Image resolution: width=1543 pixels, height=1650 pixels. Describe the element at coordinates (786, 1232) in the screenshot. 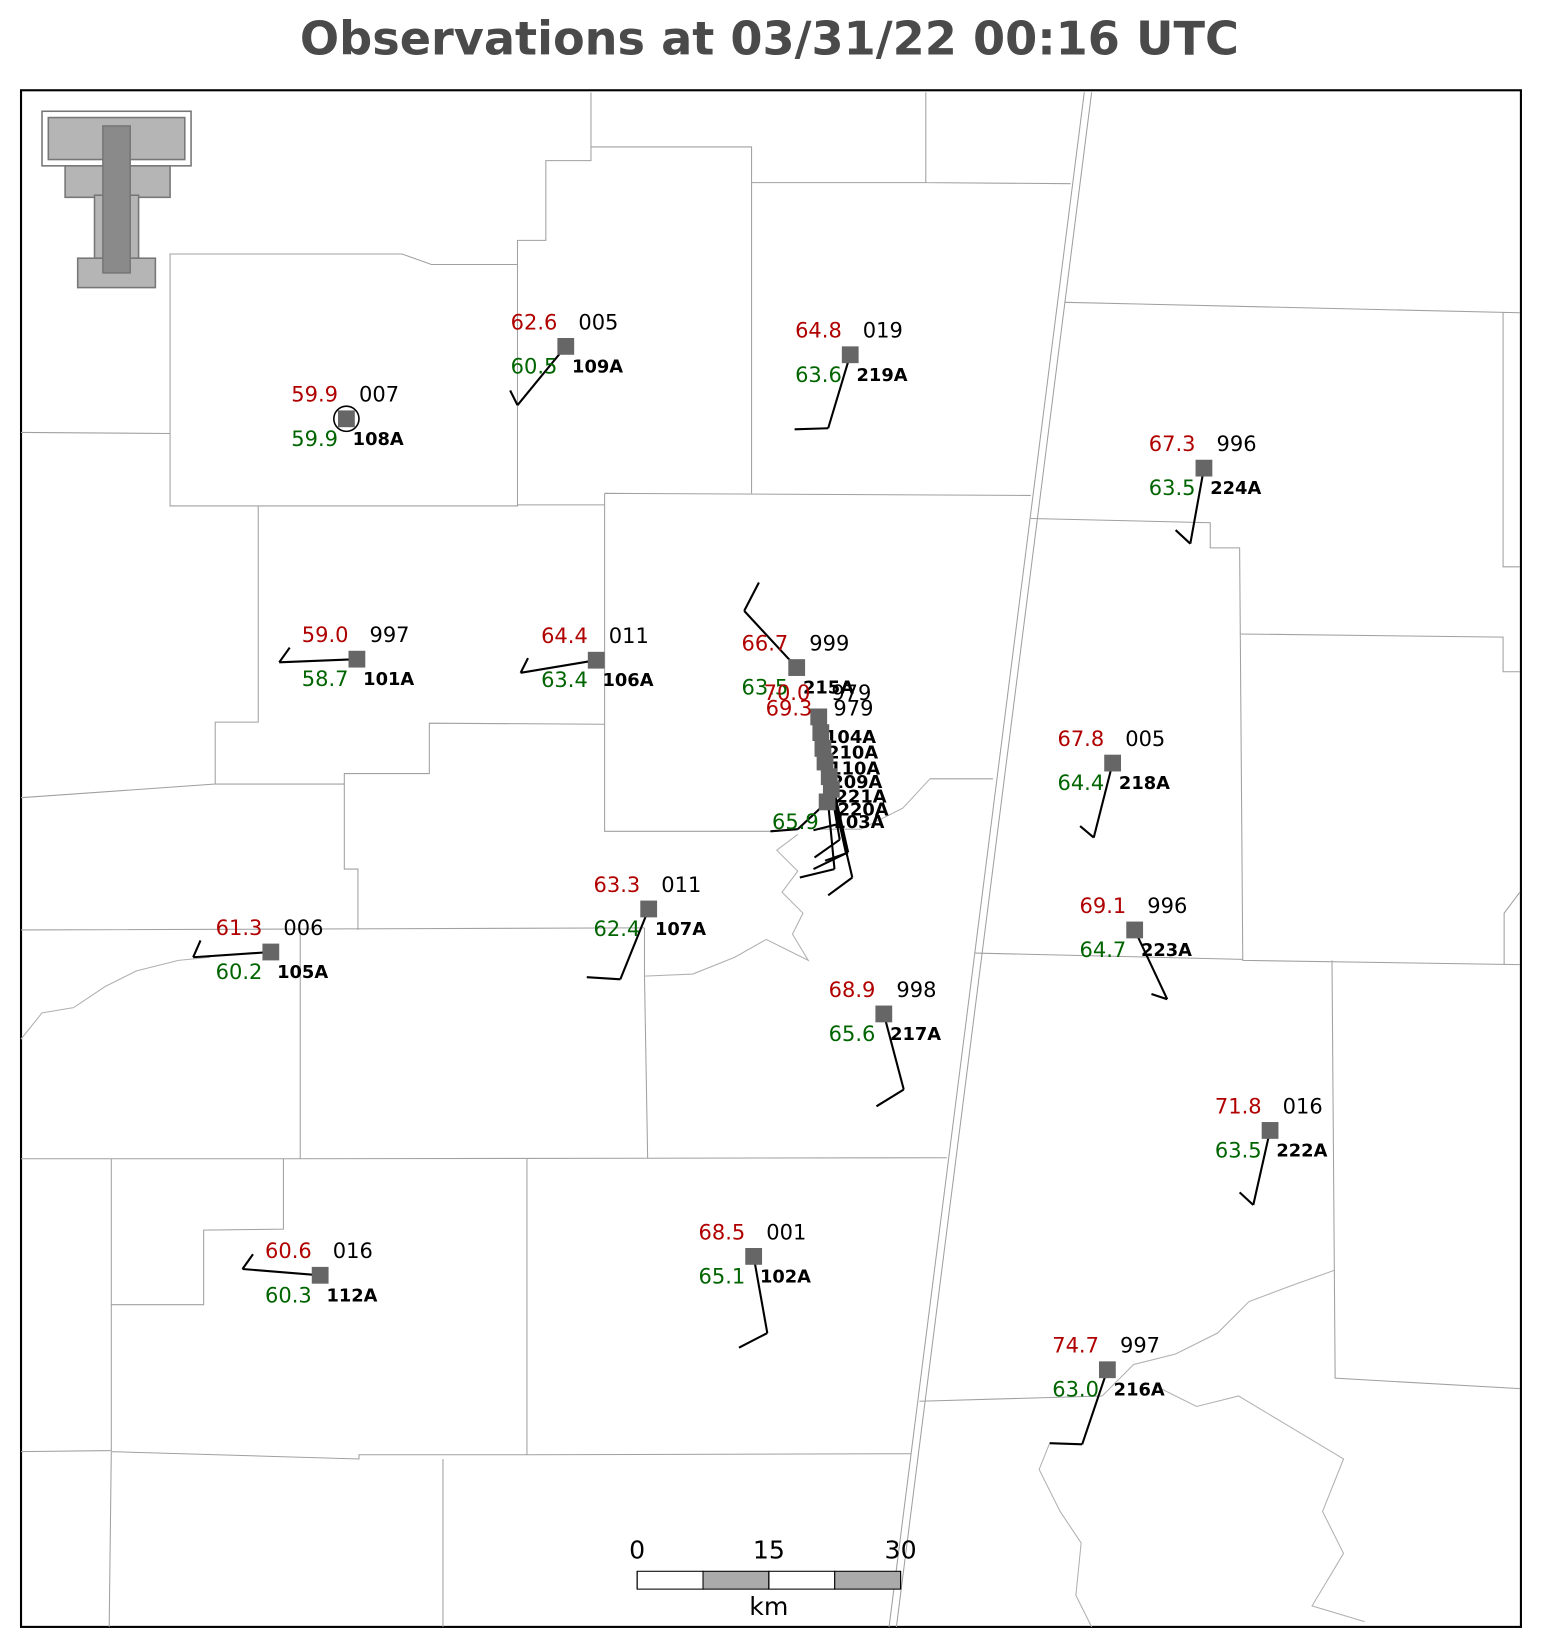

I see `pressure: 001` at that location.